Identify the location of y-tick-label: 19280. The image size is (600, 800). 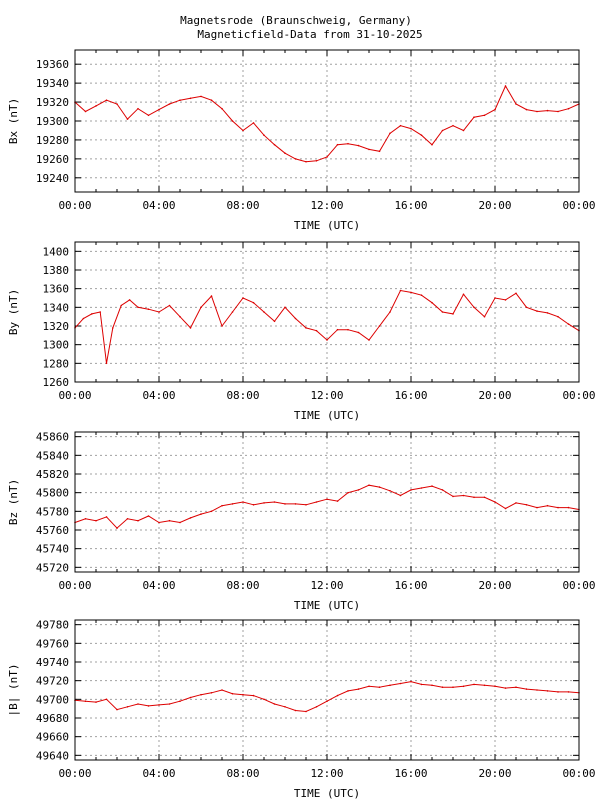
(52, 140).